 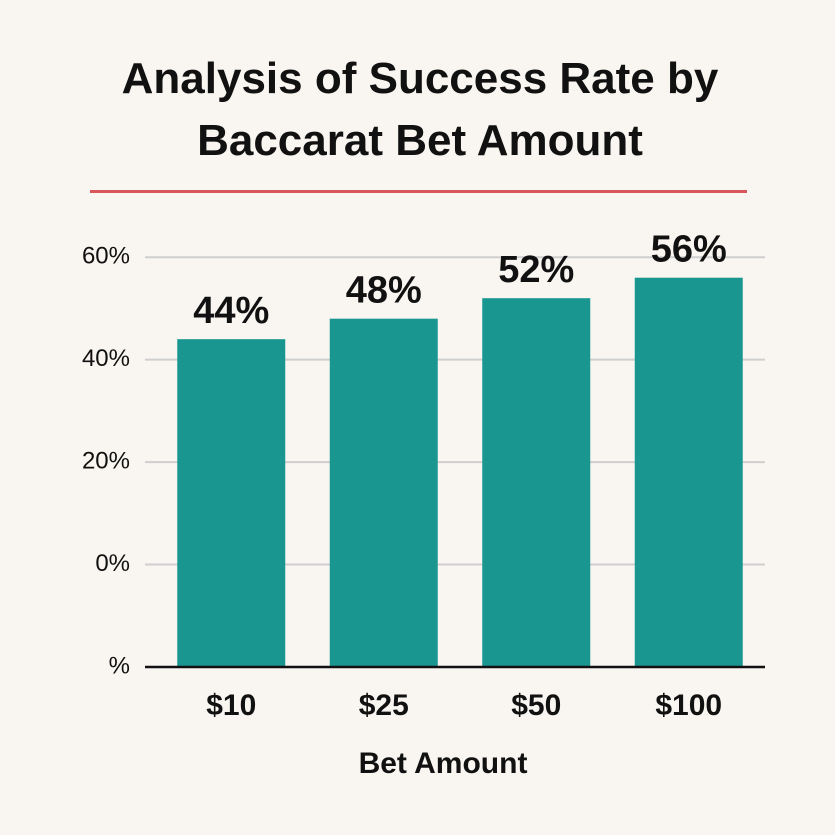 I want to click on x-tick-label: $100, so click(x=688, y=705).